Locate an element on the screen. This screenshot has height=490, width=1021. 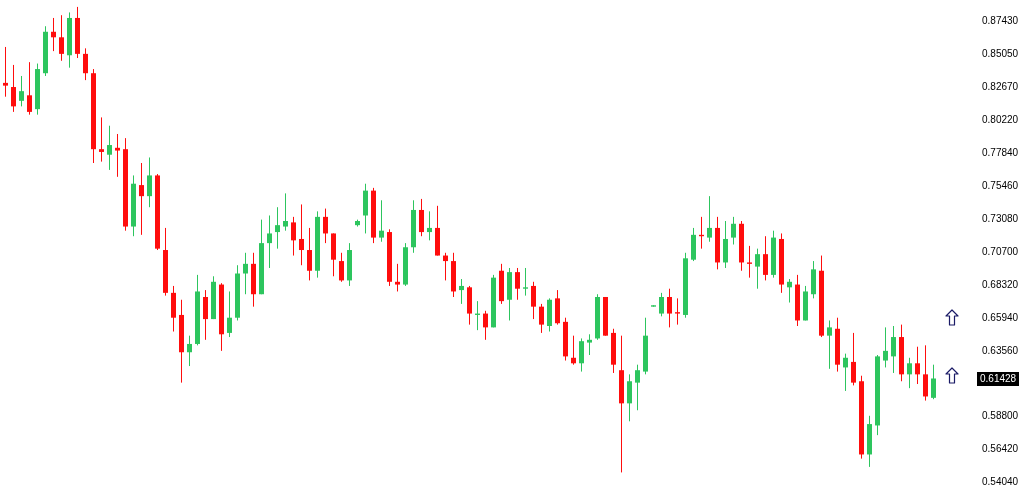
y-tick-label: 0.70700 is located at coordinates (1000, 251).